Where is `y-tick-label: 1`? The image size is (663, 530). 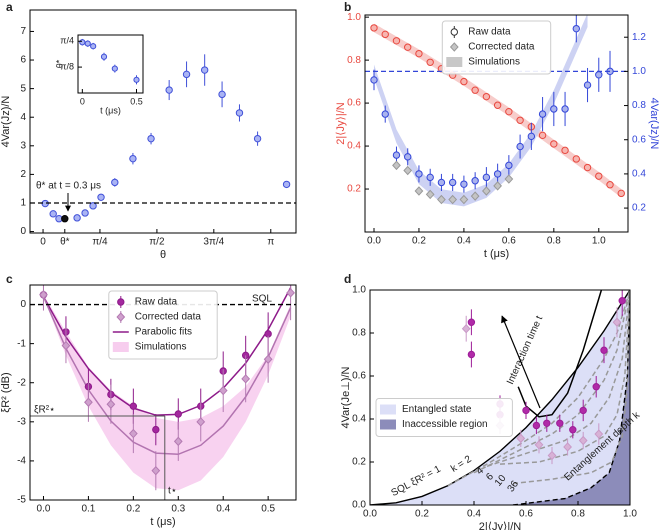
y-tick-label: 1 is located at coordinates (23, 203).